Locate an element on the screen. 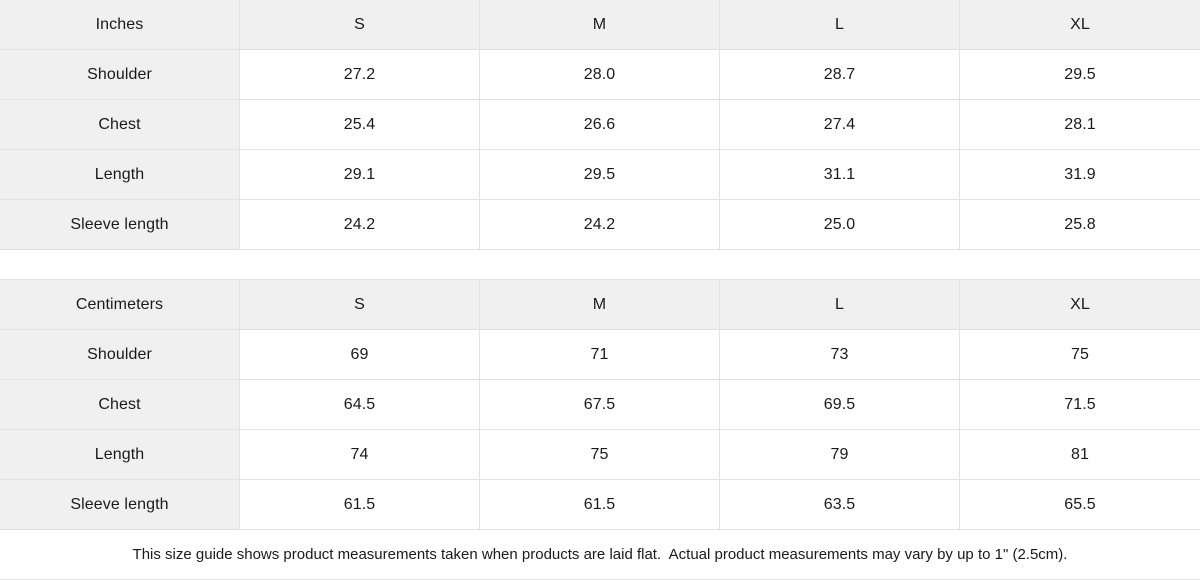  value-cell: 74 is located at coordinates (360, 454).